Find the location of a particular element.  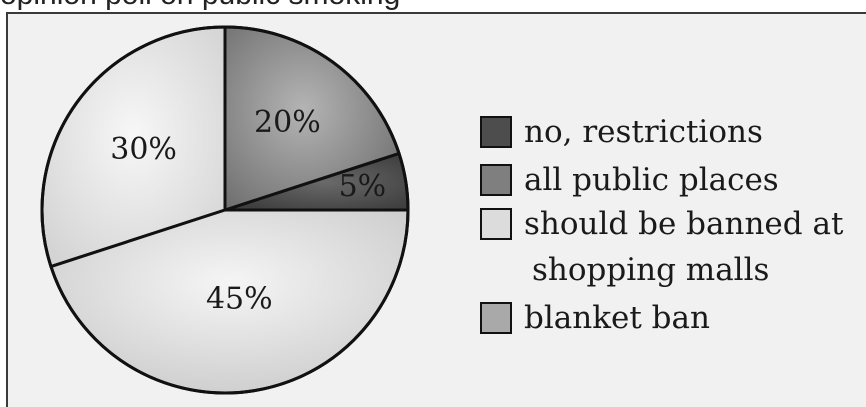

pie-value-label-3: 30% is located at coordinates (143, 149).